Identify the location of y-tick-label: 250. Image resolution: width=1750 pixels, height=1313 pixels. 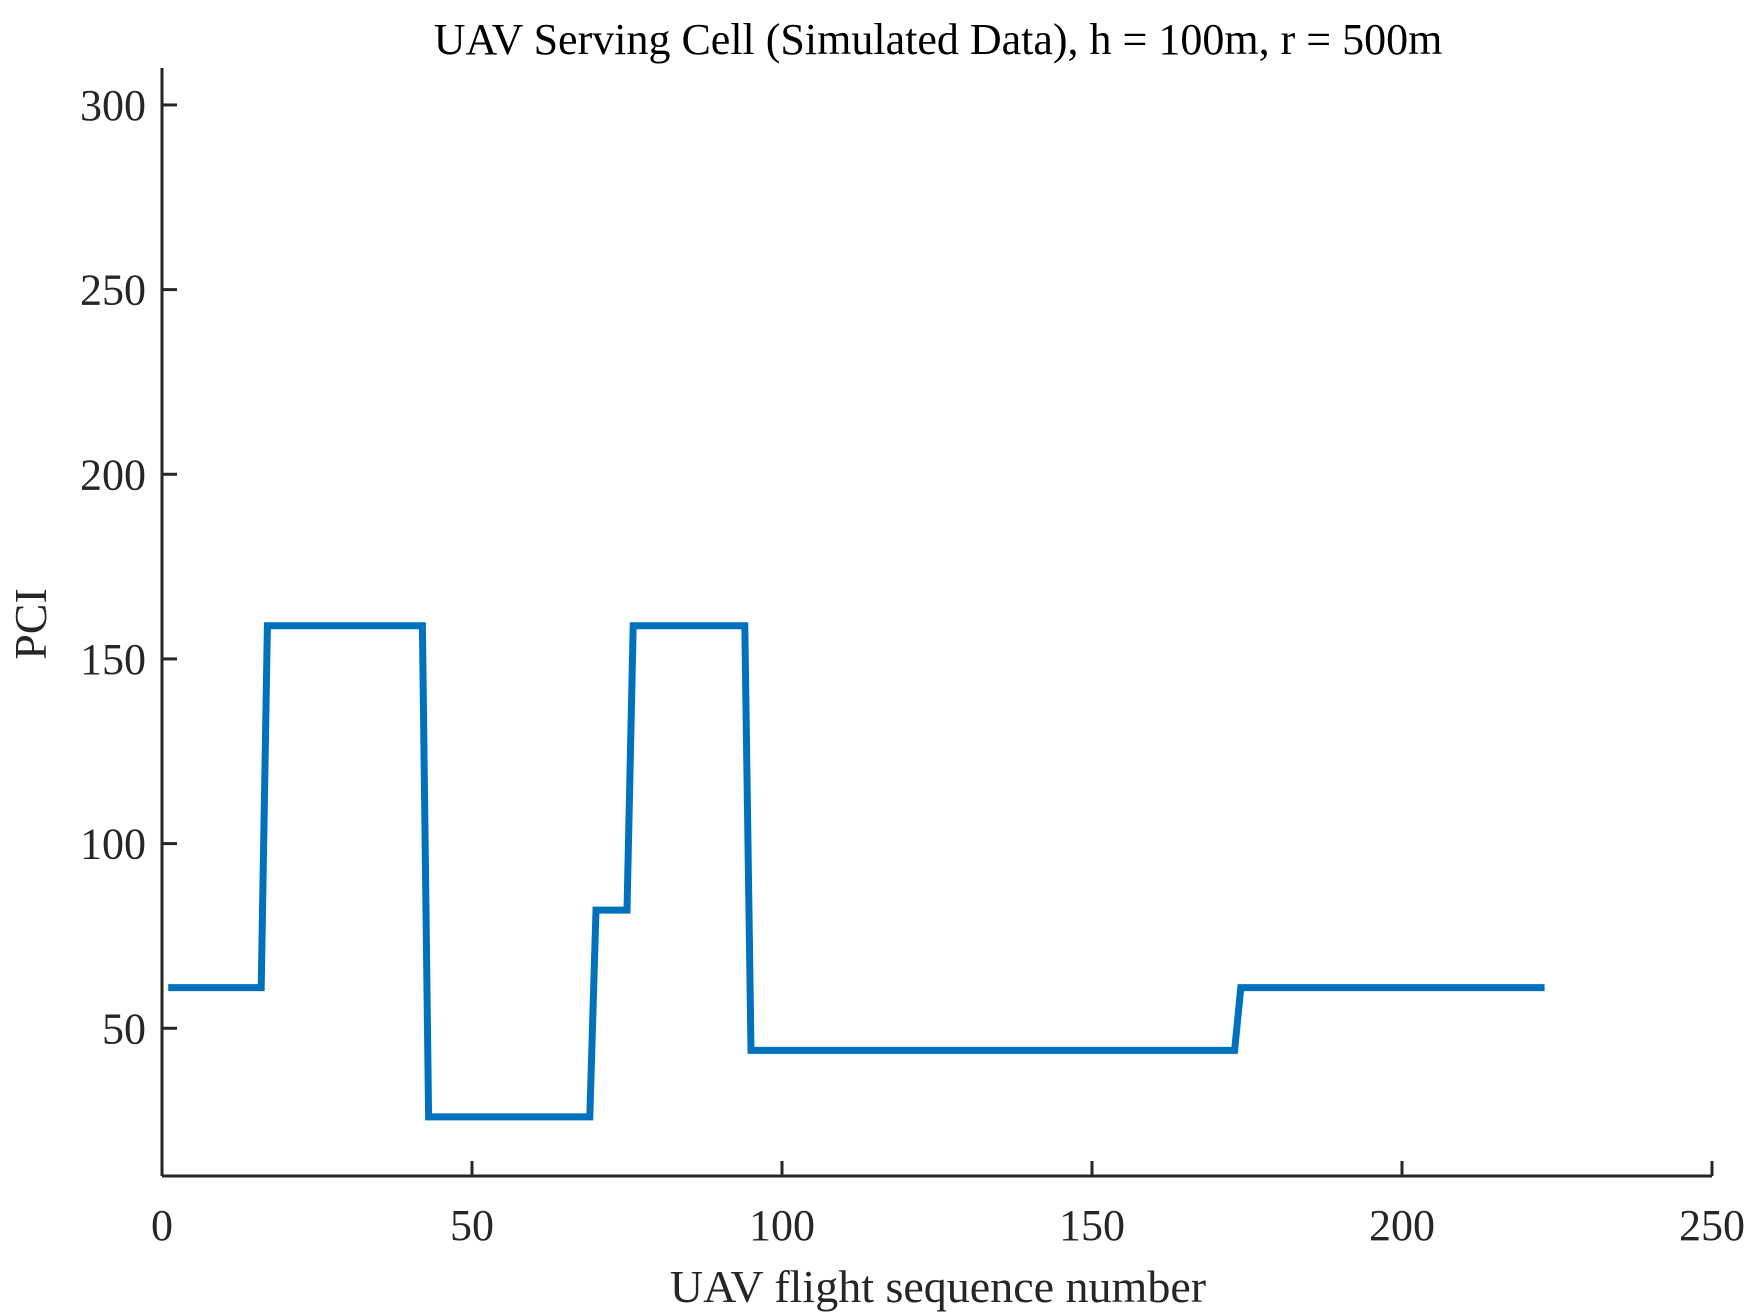
(113, 290).